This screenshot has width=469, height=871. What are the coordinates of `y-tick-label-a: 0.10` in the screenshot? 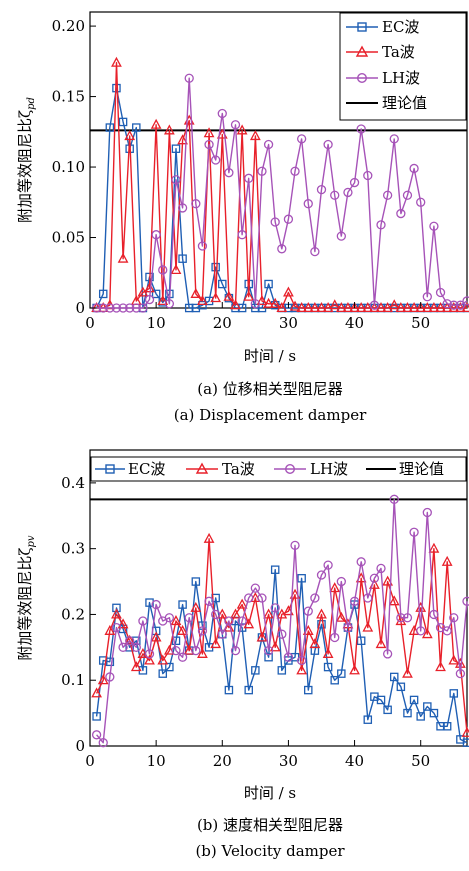 It's located at (68, 167).